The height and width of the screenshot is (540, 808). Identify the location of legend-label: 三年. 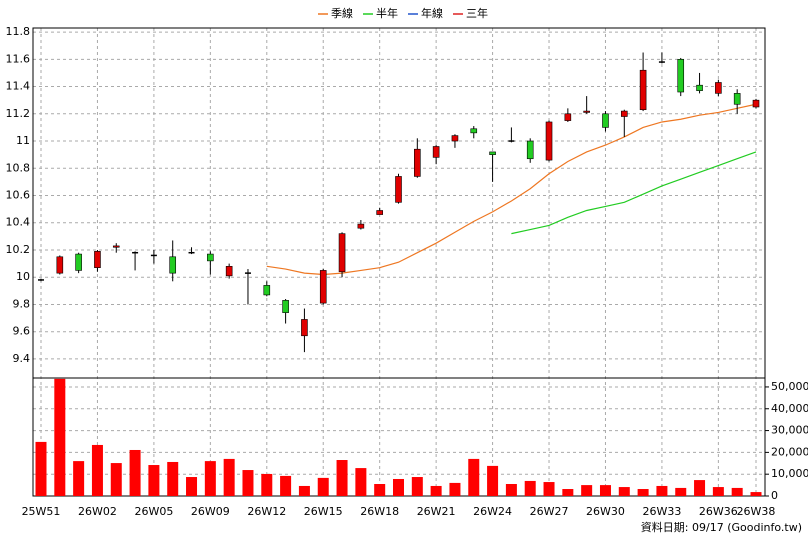
(477, 13).